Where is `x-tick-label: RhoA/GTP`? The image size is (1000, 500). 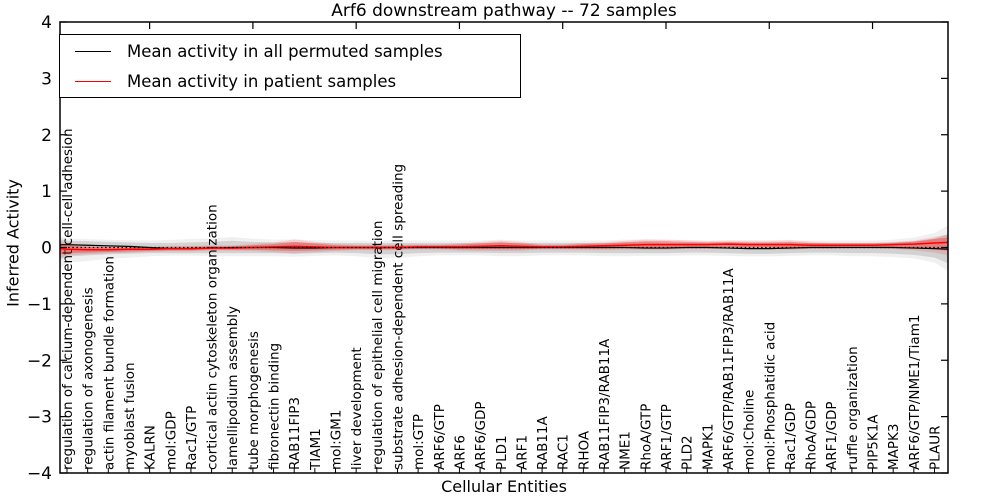
x-tick-label: RhoA/GTP is located at coordinates (646, 437).